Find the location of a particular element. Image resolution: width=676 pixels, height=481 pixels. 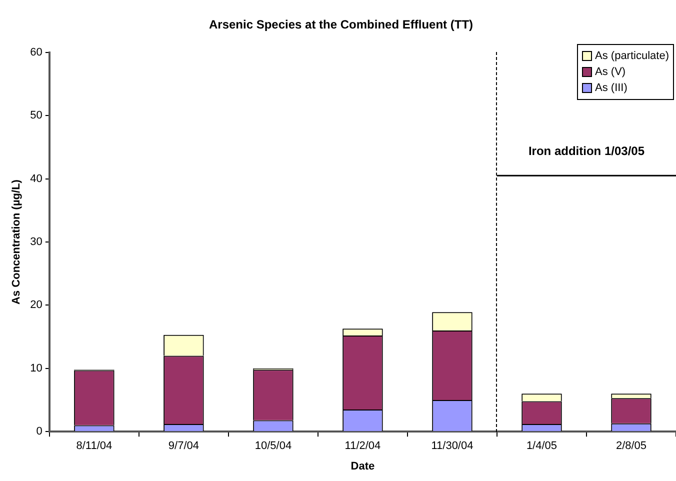

ref-line-label: Iron addition 1/03/05 is located at coordinates (586, 151).